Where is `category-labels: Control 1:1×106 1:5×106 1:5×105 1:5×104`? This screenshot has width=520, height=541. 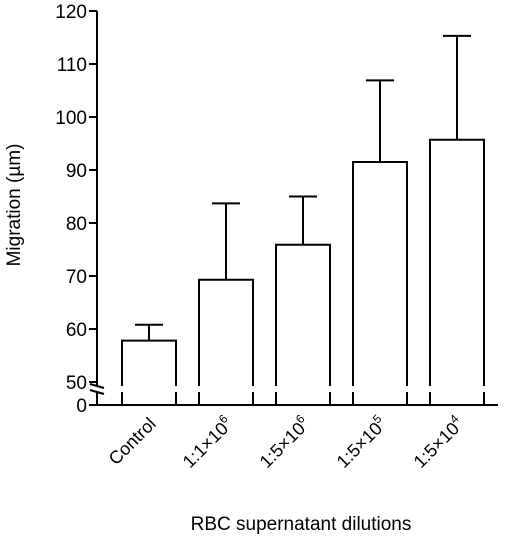
category-labels: Control 1:1×106 1:5×106 1:5×105 1:5×104 is located at coordinates (287, 441).